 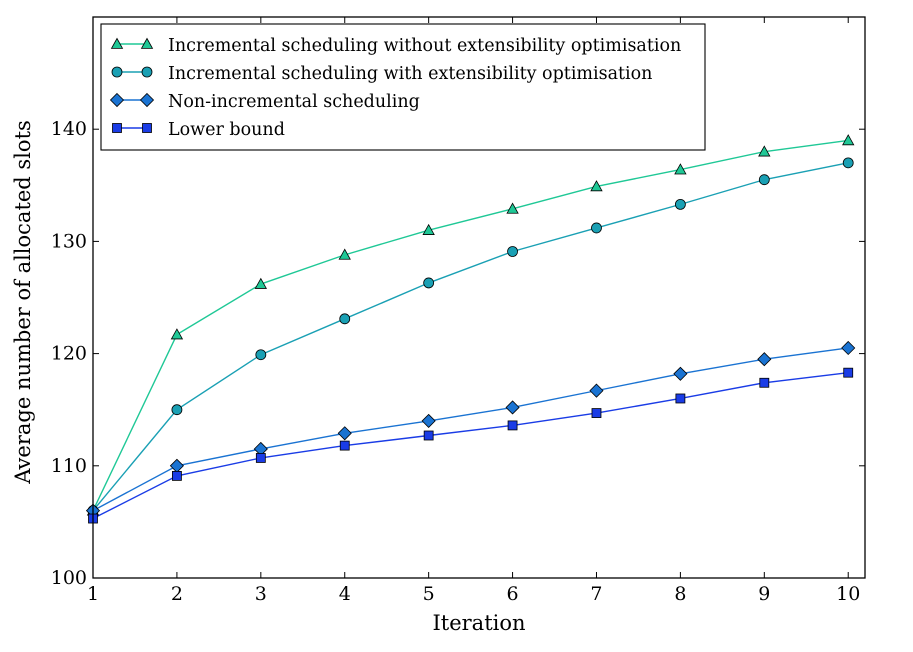 What do you see at coordinates (69, 129) in the screenshot?
I see `y-tick-label: 140` at bounding box center [69, 129].